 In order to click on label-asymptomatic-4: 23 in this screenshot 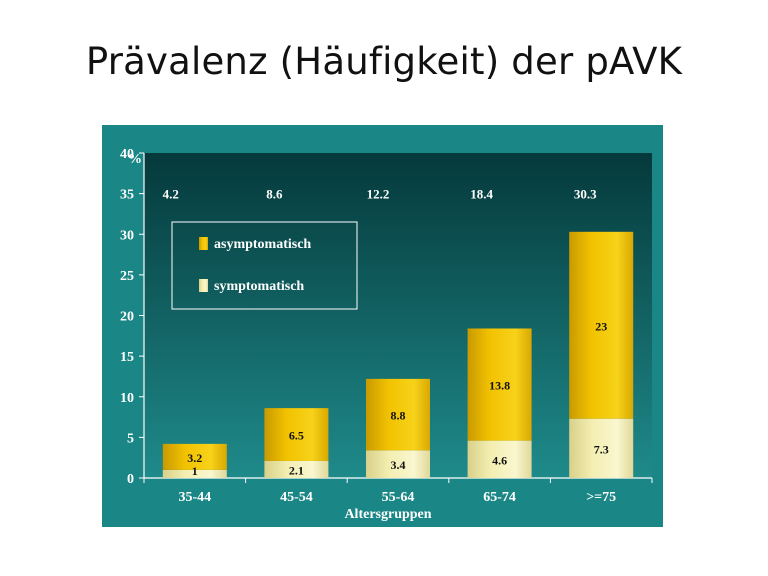, I will do `click(601, 326)`.